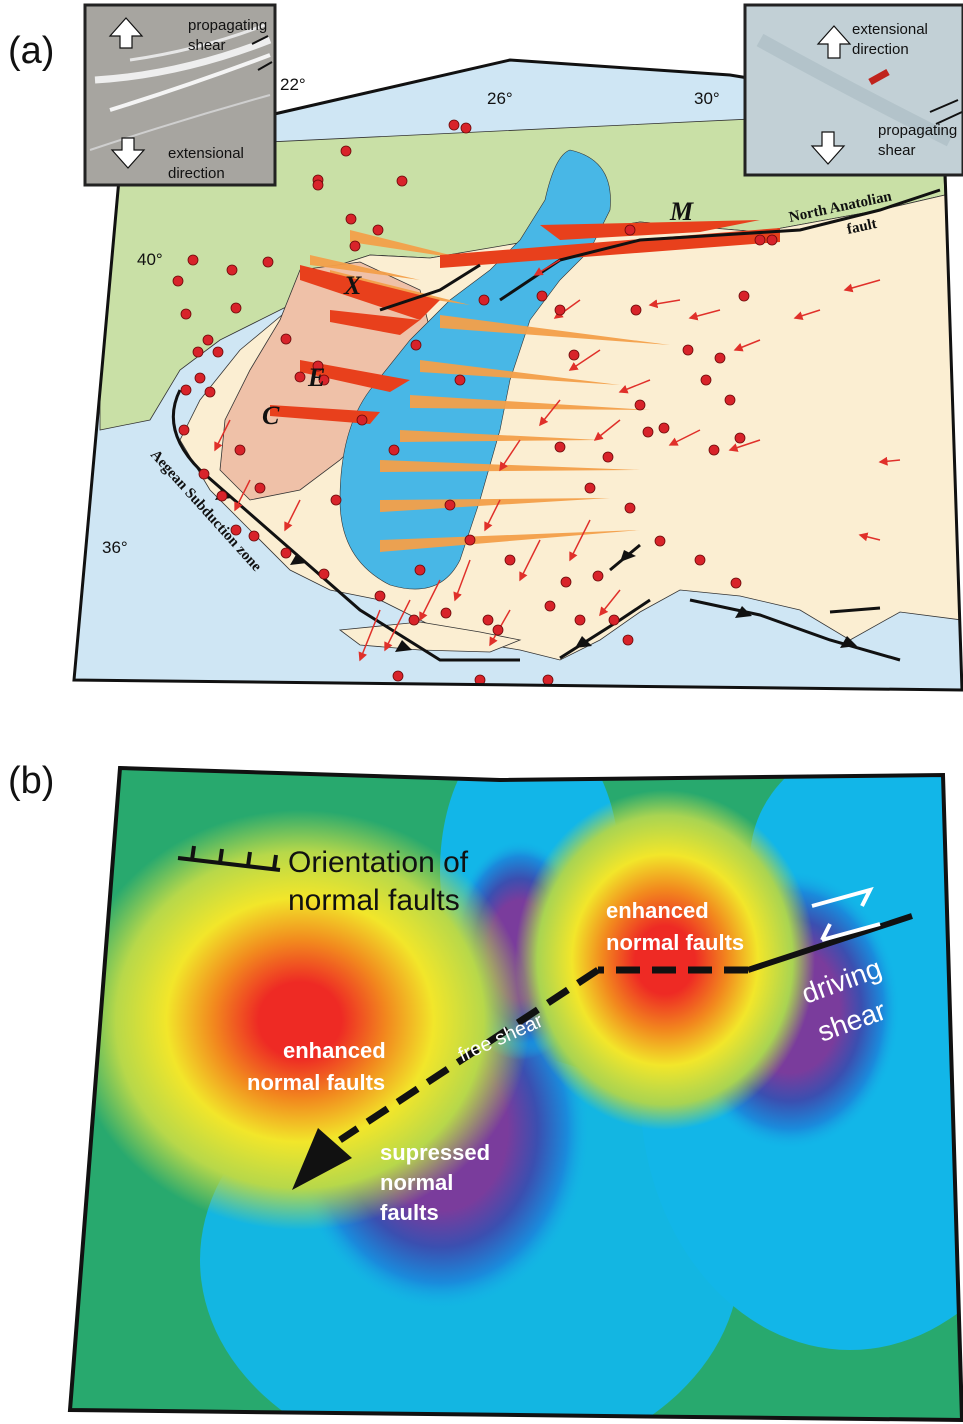 The width and height of the screenshot is (963, 1424). Describe the element at coordinates (846, 914) in the screenshot. I see `driving-shear-icon` at that location.